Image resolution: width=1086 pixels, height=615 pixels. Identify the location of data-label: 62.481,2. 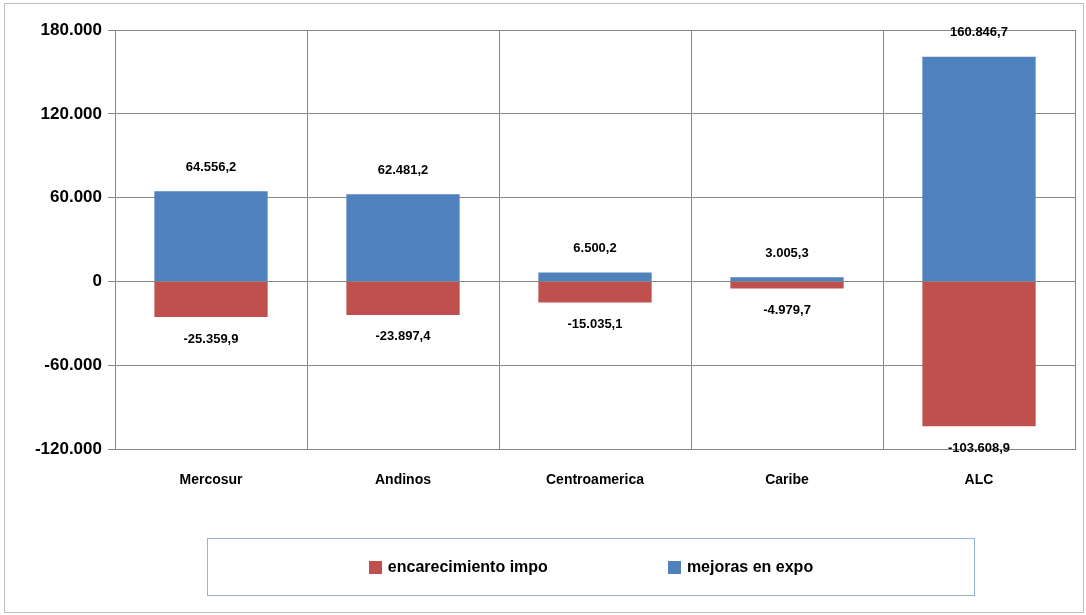
(403, 169).